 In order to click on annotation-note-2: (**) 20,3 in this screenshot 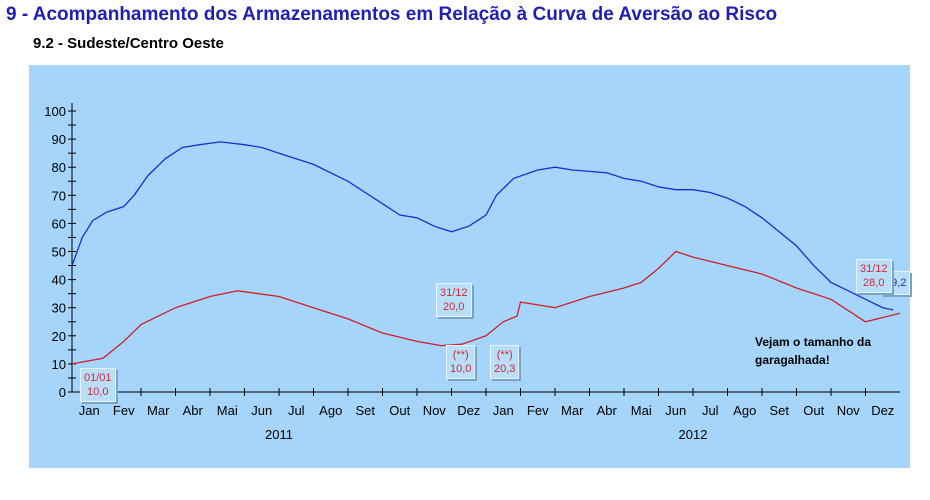, I will do `click(505, 362)`.